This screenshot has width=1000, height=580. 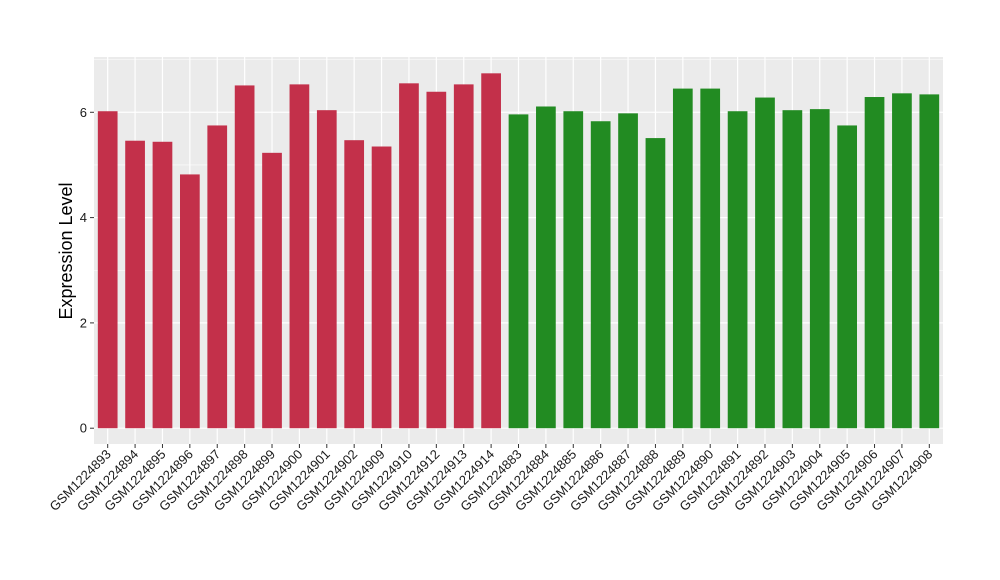 What do you see at coordinates (299, 256) in the screenshot?
I see `bar-GSM1224900` at bounding box center [299, 256].